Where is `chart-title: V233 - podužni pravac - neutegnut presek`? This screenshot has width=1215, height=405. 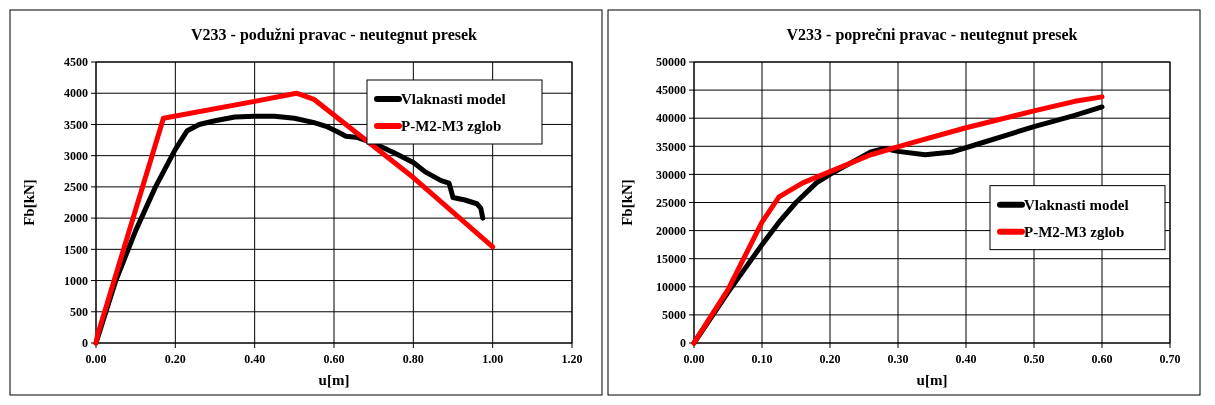 chart-title: V233 - podužni pravac - neutegnut presek is located at coordinates (334, 35).